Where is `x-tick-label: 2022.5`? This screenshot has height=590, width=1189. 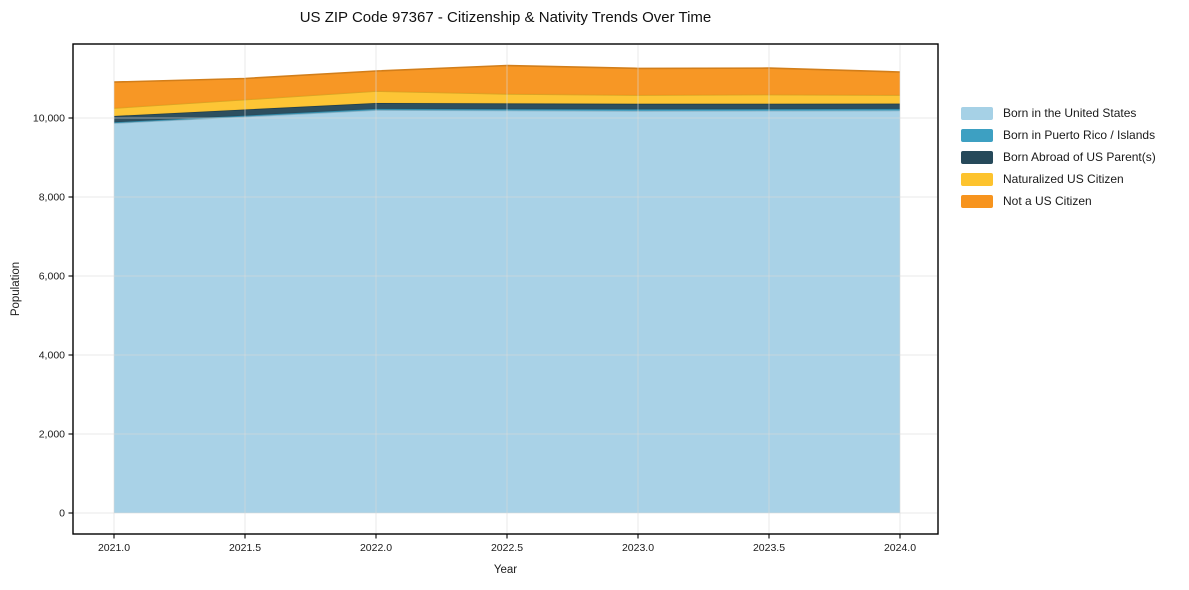
x-tick-label: 2022.5 is located at coordinates (507, 548).